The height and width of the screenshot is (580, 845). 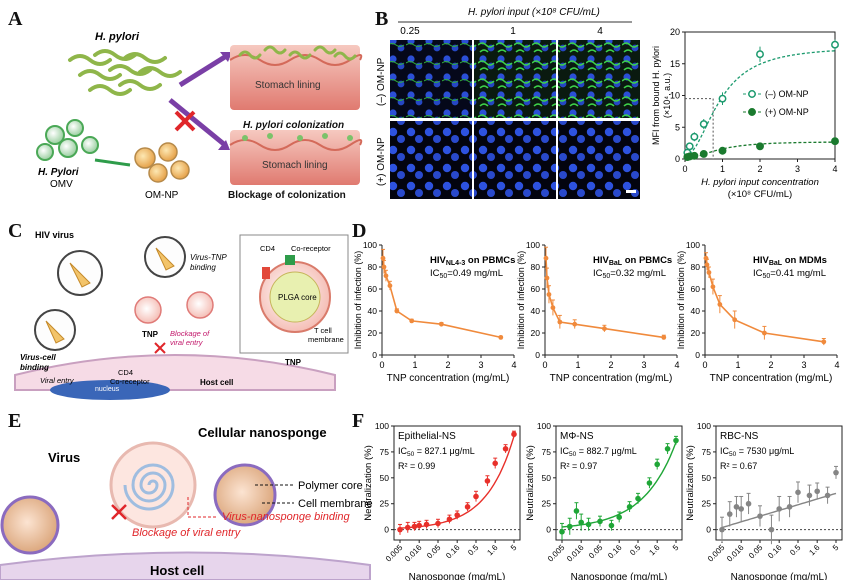 What do you see at coordinates (381, 365) in the screenshot?
I see `x-tick-label: 0` at bounding box center [381, 365].